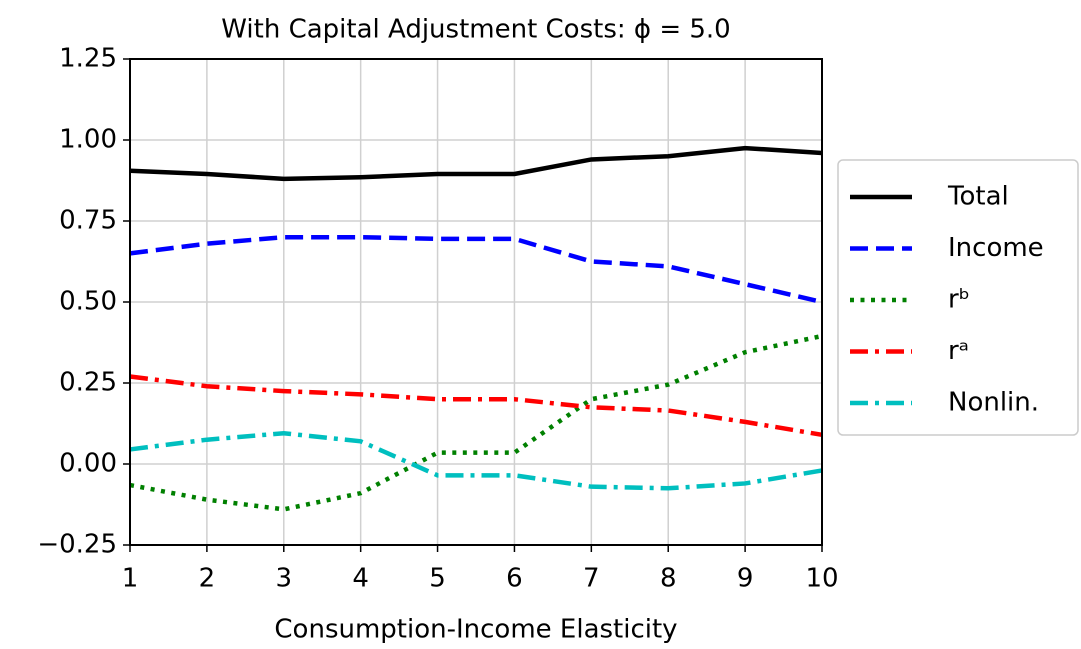 The height and width of the screenshot is (649, 1081). Describe the element at coordinates (475, 630) in the screenshot. I see `x-axis-label: Consumption-Income Elasticity` at that location.